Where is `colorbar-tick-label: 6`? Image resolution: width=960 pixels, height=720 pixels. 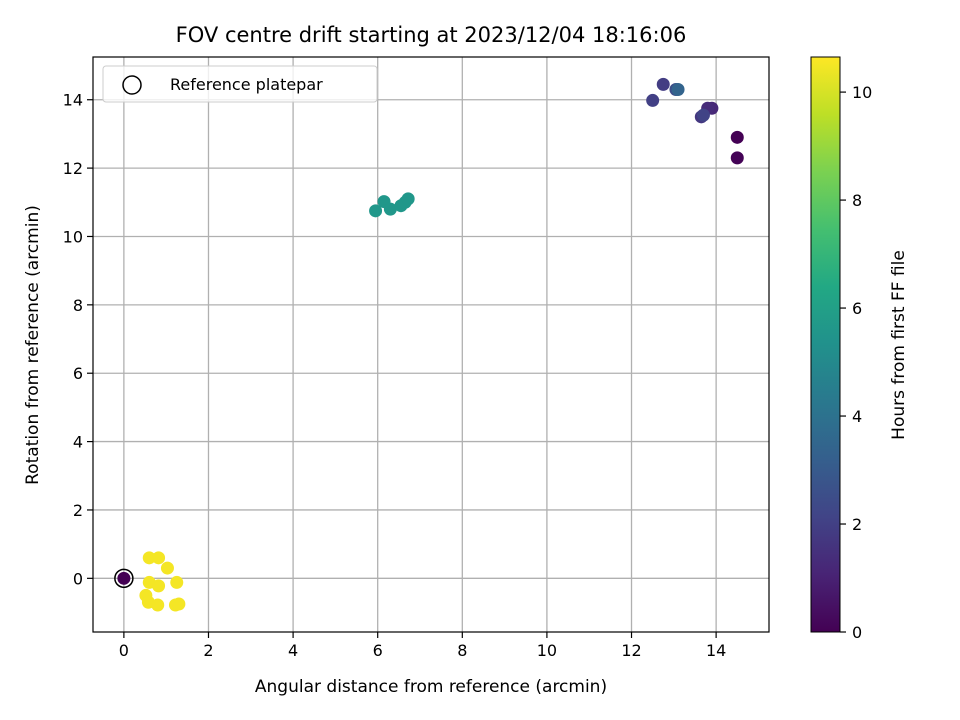 colorbar-tick-label: 6 is located at coordinates (857, 308).